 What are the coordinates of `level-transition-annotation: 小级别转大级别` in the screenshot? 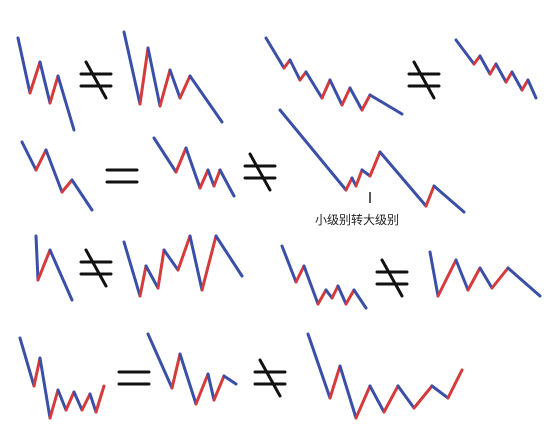 It's located at (357, 209).